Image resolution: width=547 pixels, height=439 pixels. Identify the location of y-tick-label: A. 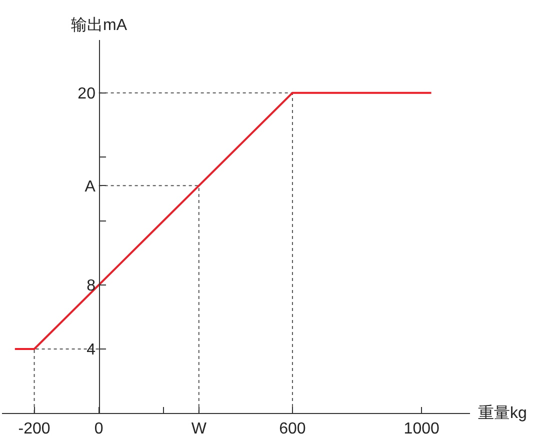
(90, 187).